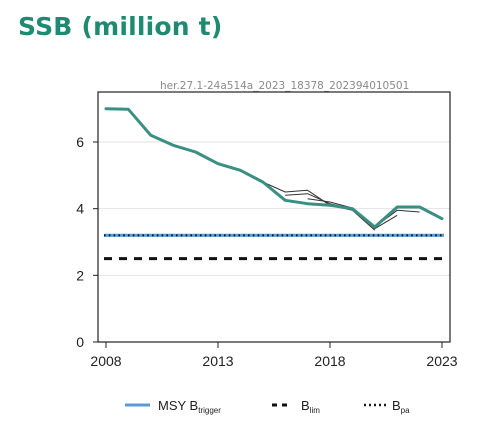  What do you see at coordinates (80, 275) in the screenshot?
I see `y-tick-label: 2` at bounding box center [80, 275].